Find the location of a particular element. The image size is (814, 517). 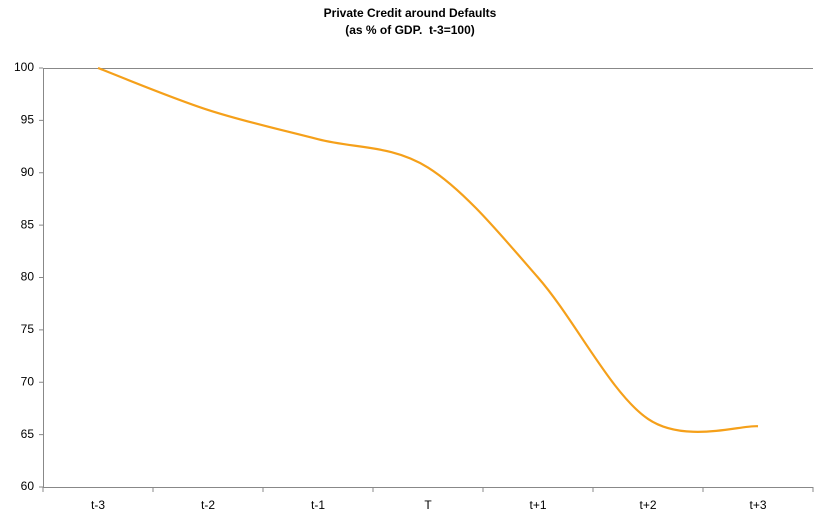

y-tick-label: 75 is located at coordinates (28, 329).